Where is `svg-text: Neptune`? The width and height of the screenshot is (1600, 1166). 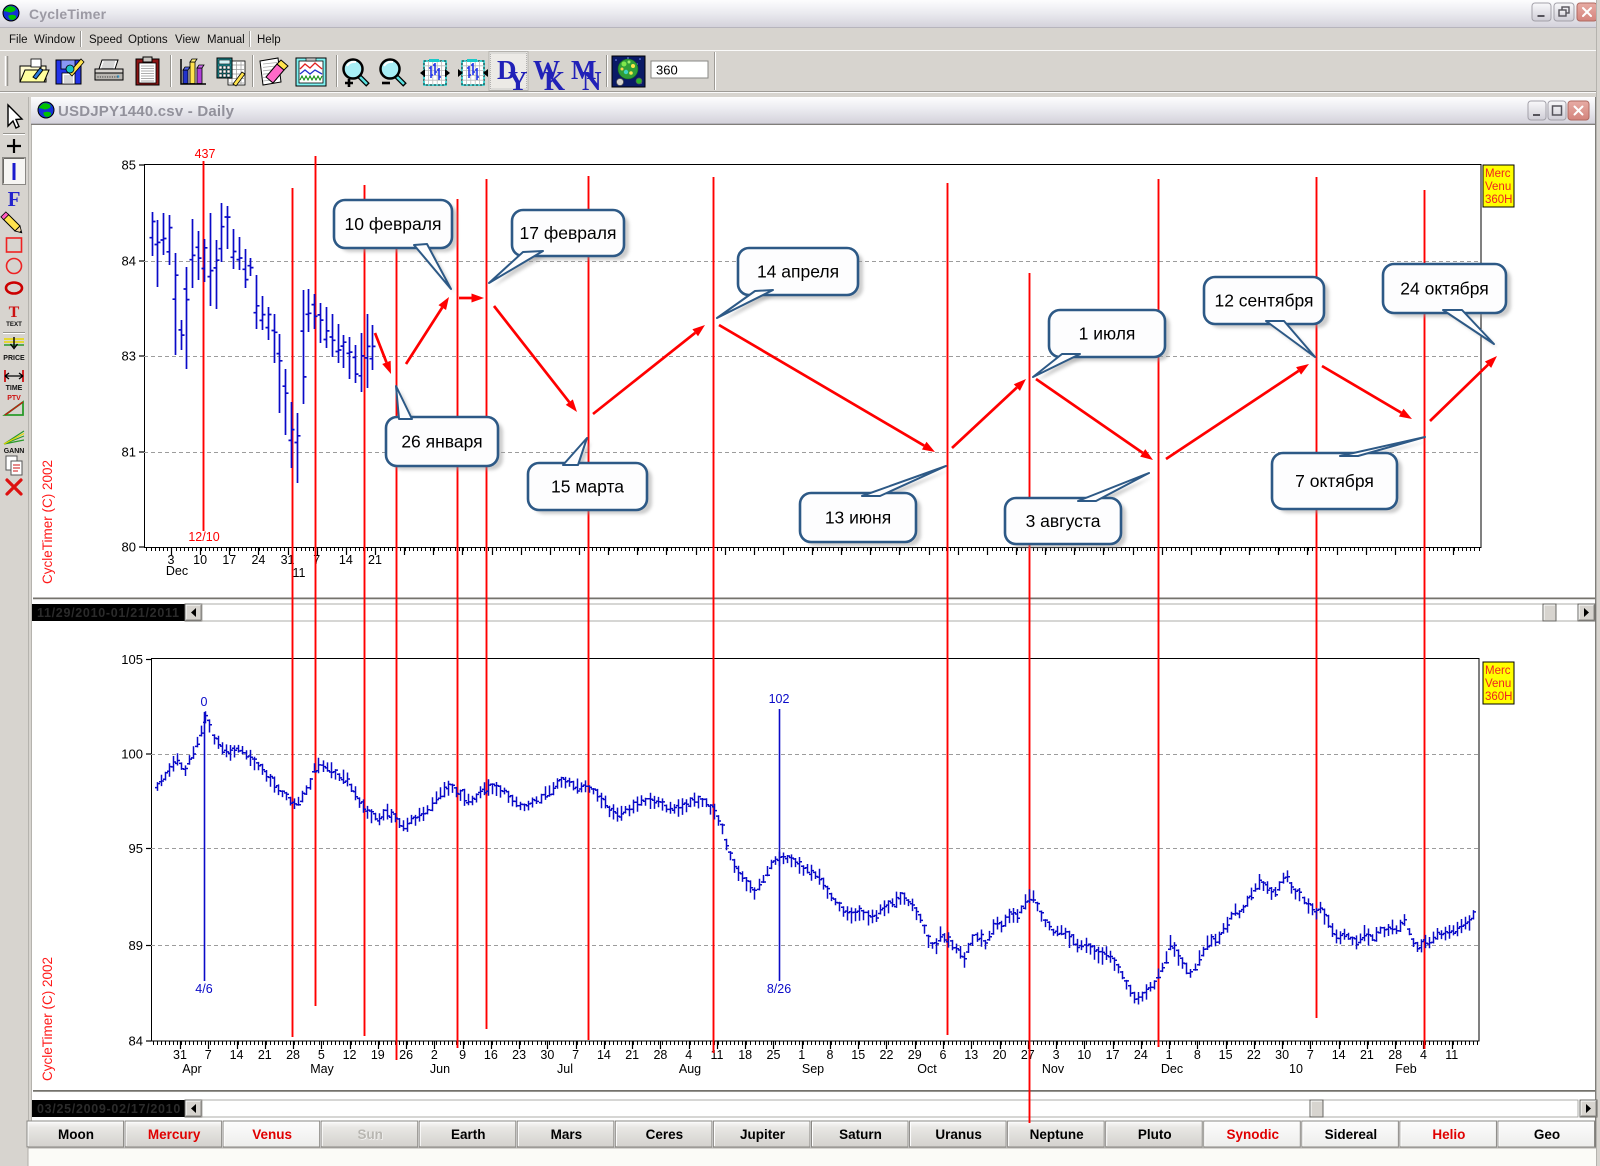 svg-text: Neptune is located at coordinates (1057, 1134).